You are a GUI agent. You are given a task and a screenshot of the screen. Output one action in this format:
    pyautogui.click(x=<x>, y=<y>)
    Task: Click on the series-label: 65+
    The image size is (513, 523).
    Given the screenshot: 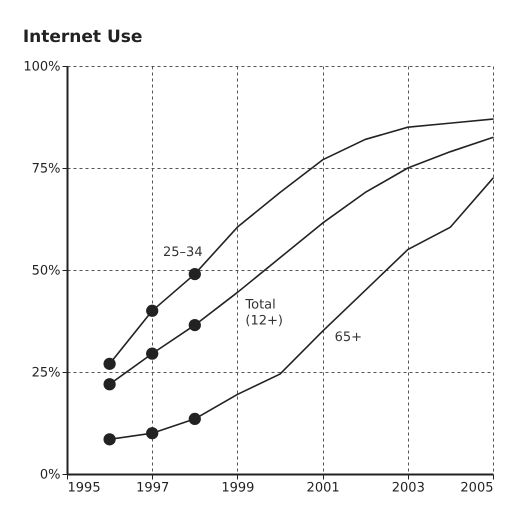 What is the action you would take?
    pyautogui.click(x=348, y=338)
    